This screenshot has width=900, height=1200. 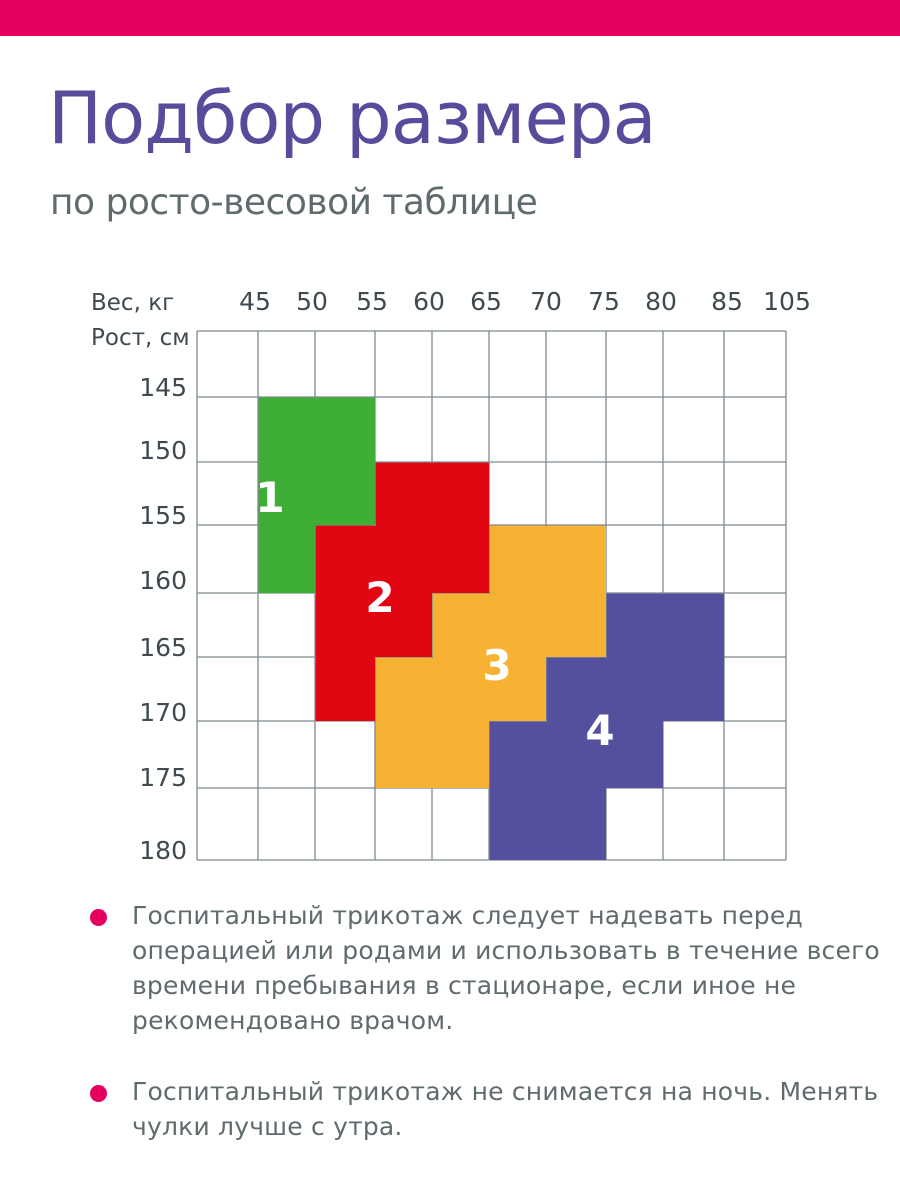 What do you see at coordinates (255, 301) in the screenshot?
I see `x-tick-label: 45` at bounding box center [255, 301].